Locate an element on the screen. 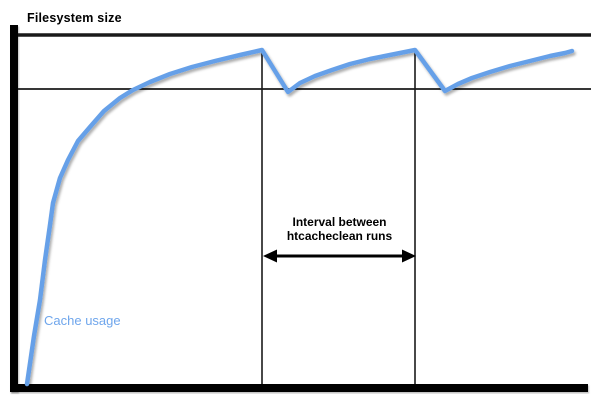 The width and height of the screenshot is (600, 406). cache-usage-label: Cache usage is located at coordinates (82, 320).